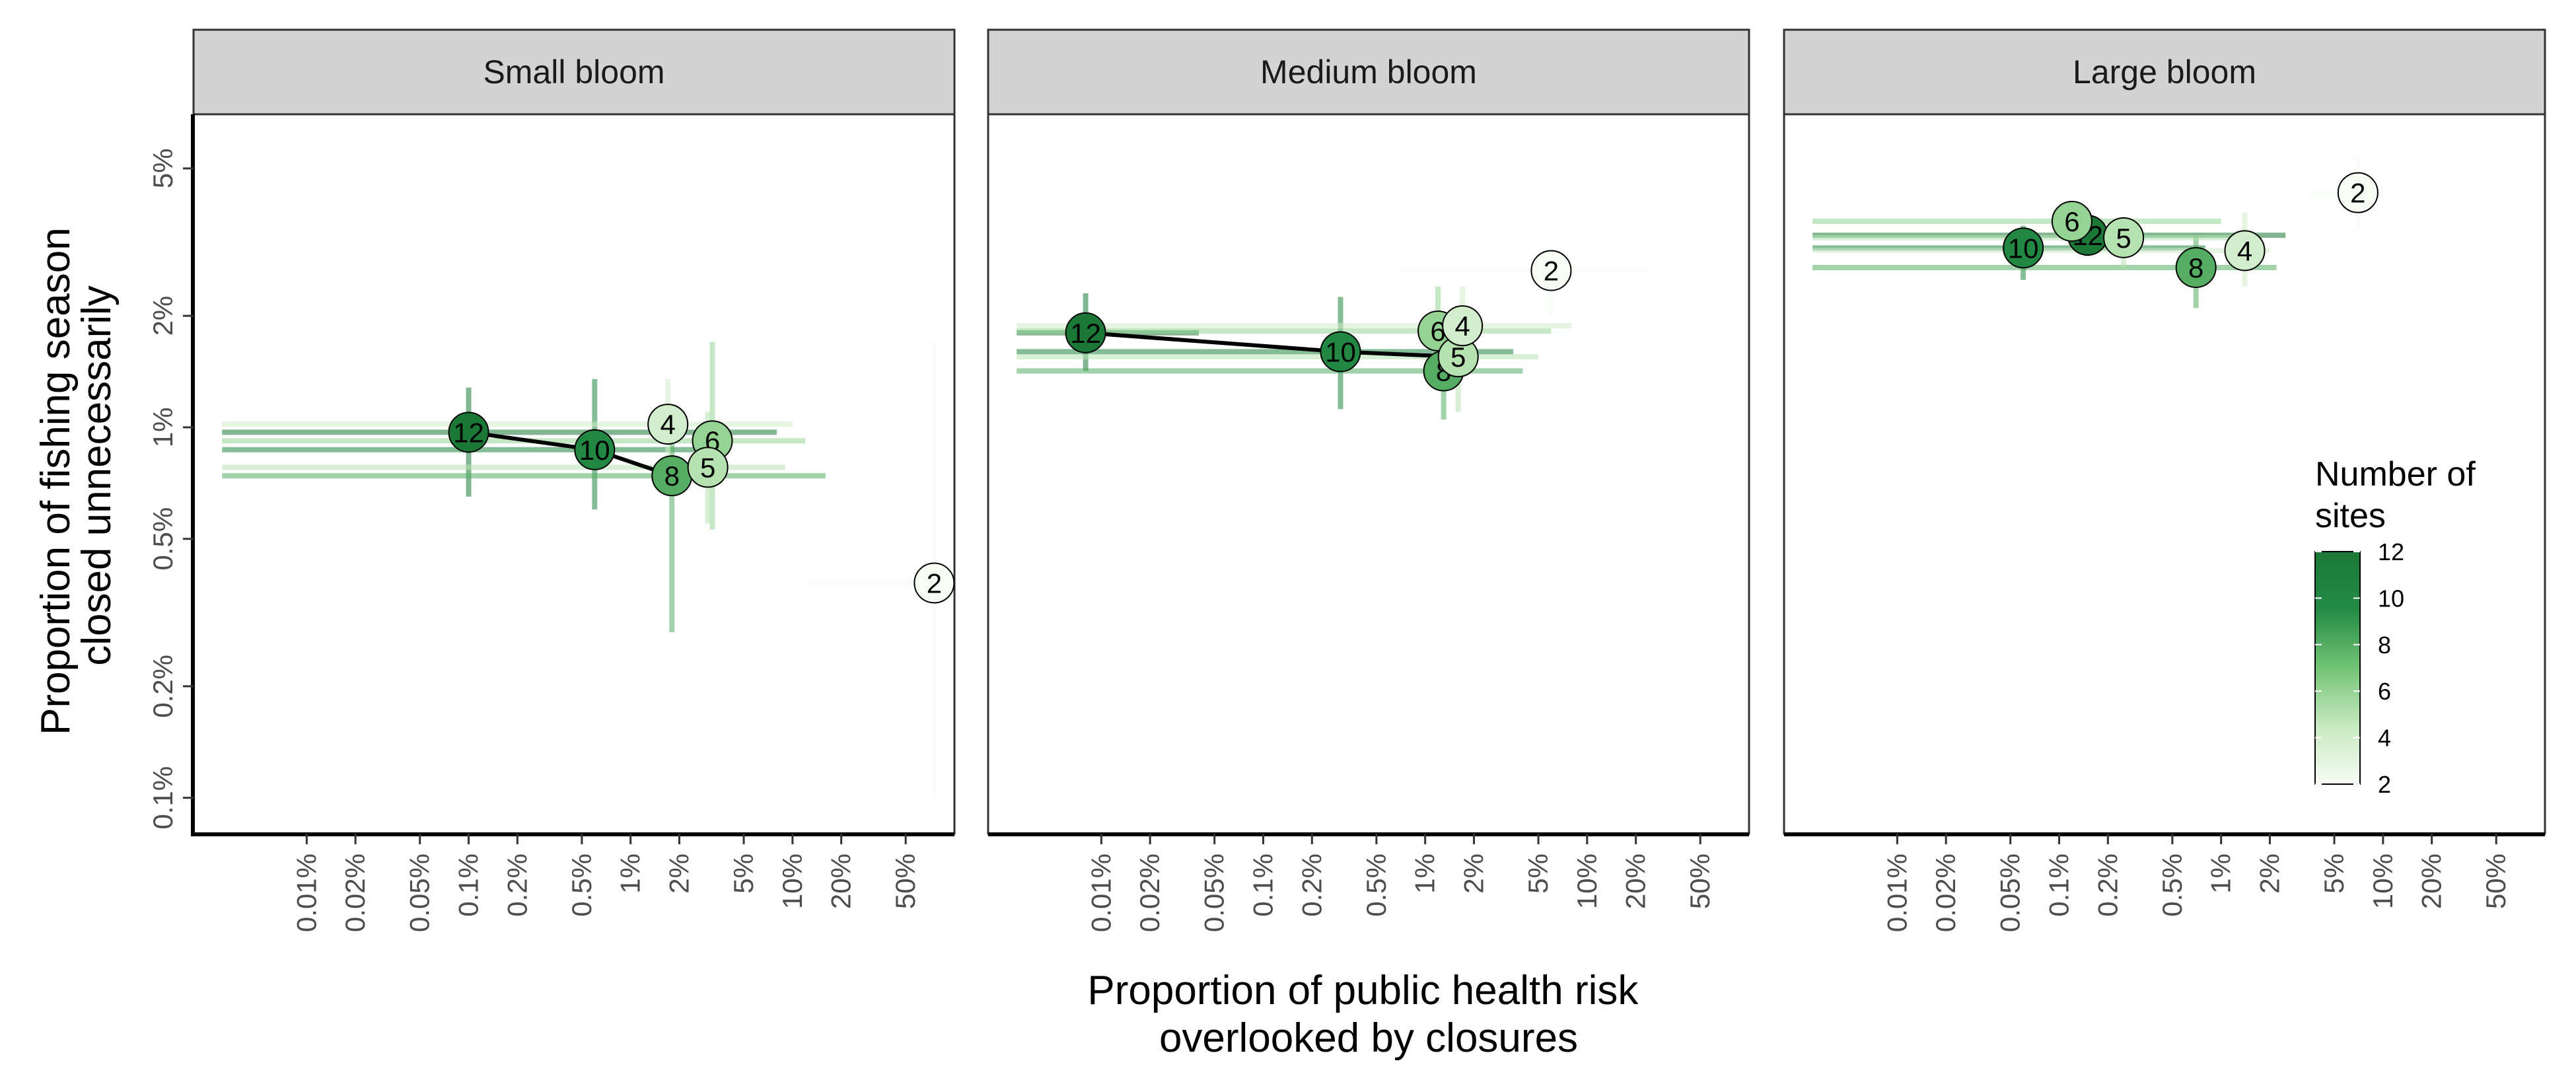 The height and width of the screenshot is (1090, 2576). What do you see at coordinates (2391, 598) in the screenshot?
I see `legend-tick-label: 10` at bounding box center [2391, 598].